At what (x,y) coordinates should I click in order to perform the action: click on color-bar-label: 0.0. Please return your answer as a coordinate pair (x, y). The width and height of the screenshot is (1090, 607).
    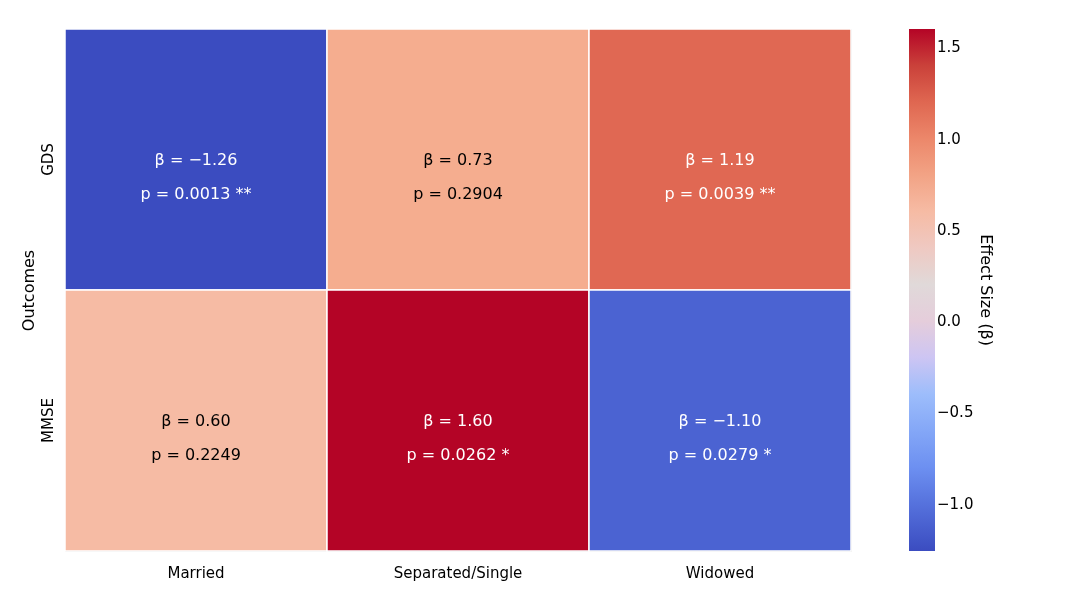
    Looking at the image, I should click on (949, 321).